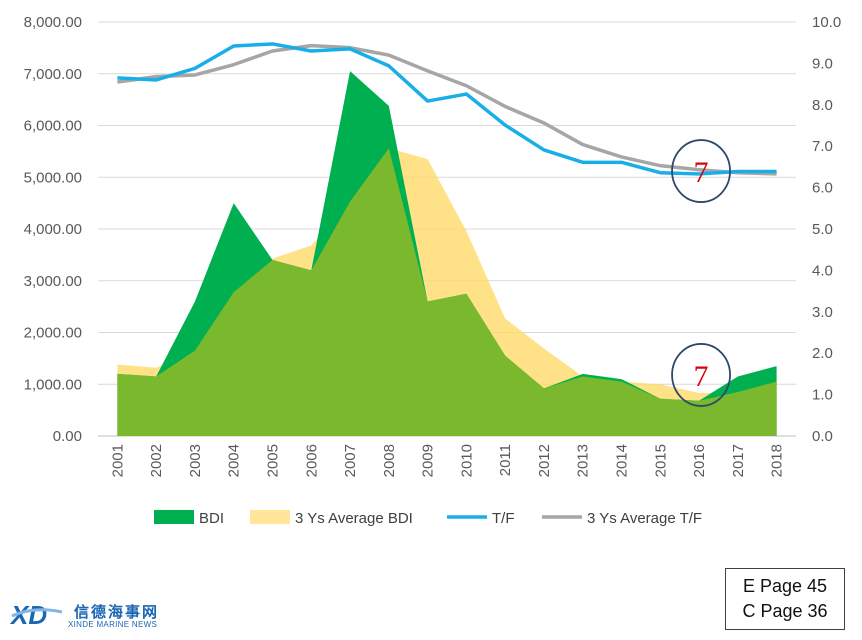  What do you see at coordinates (117, 612) in the screenshot?
I see `logo-chinese-name: 信德海事网` at bounding box center [117, 612].